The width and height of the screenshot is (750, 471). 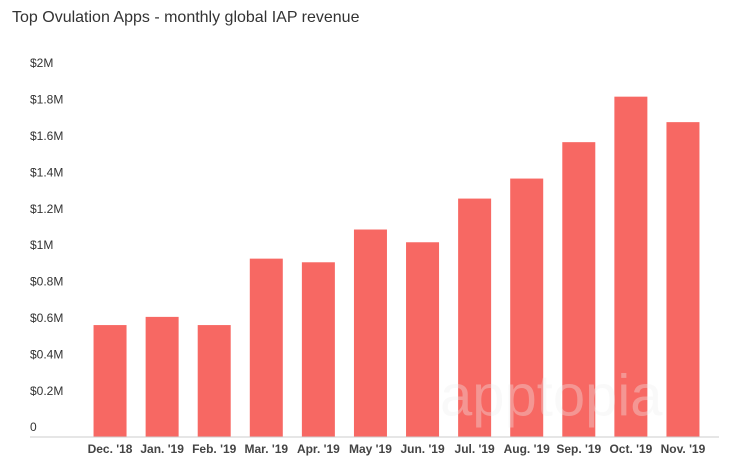 What do you see at coordinates (46, 282) in the screenshot?
I see `y-tick-label: $0.8M` at bounding box center [46, 282].